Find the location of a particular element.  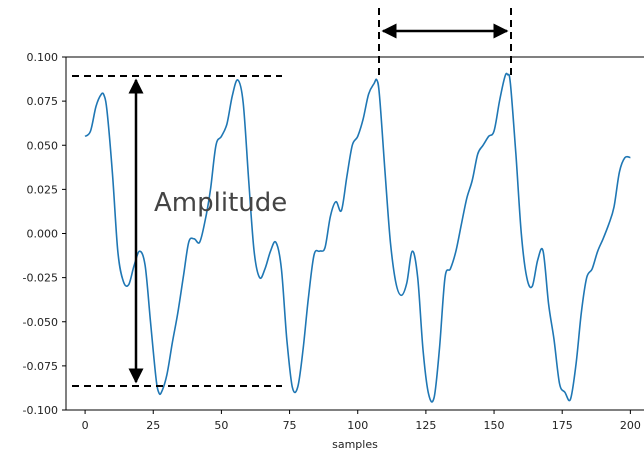

x-tick-label: 50 is located at coordinates (221, 425).